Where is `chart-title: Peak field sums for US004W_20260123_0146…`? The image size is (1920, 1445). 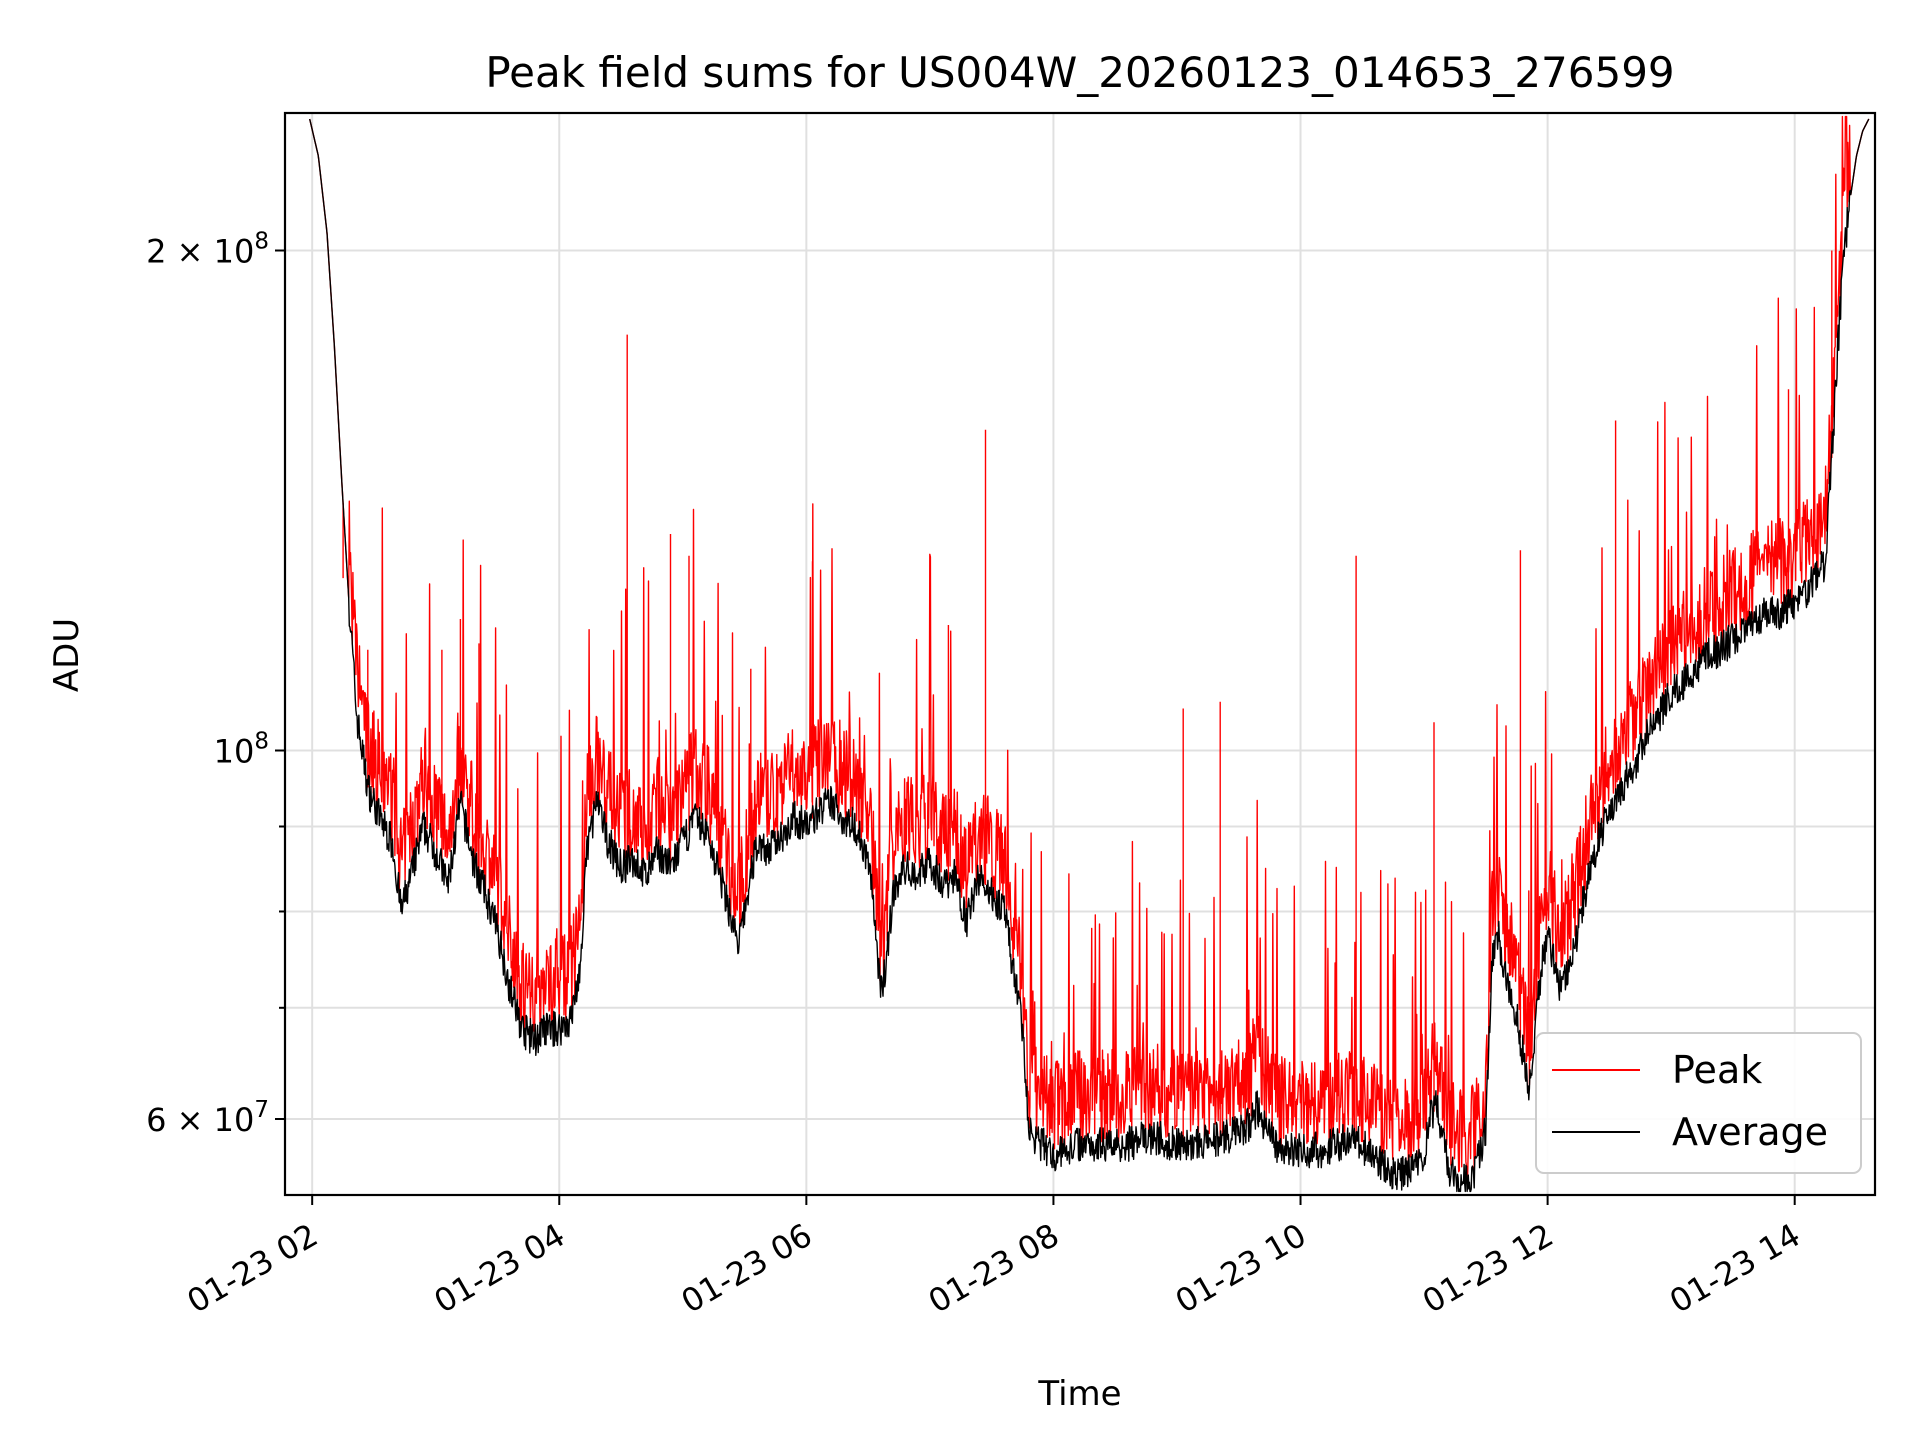 chart-title: Peak field sums for US004W_20260123_0146… is located at coordinates (1079, 72).